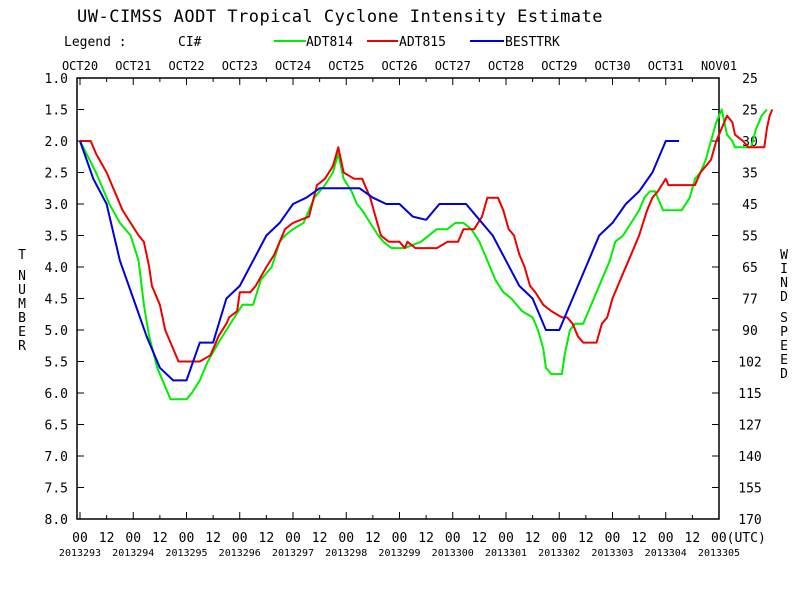  I want to click on date-label: OCT31, so click(666, 66).